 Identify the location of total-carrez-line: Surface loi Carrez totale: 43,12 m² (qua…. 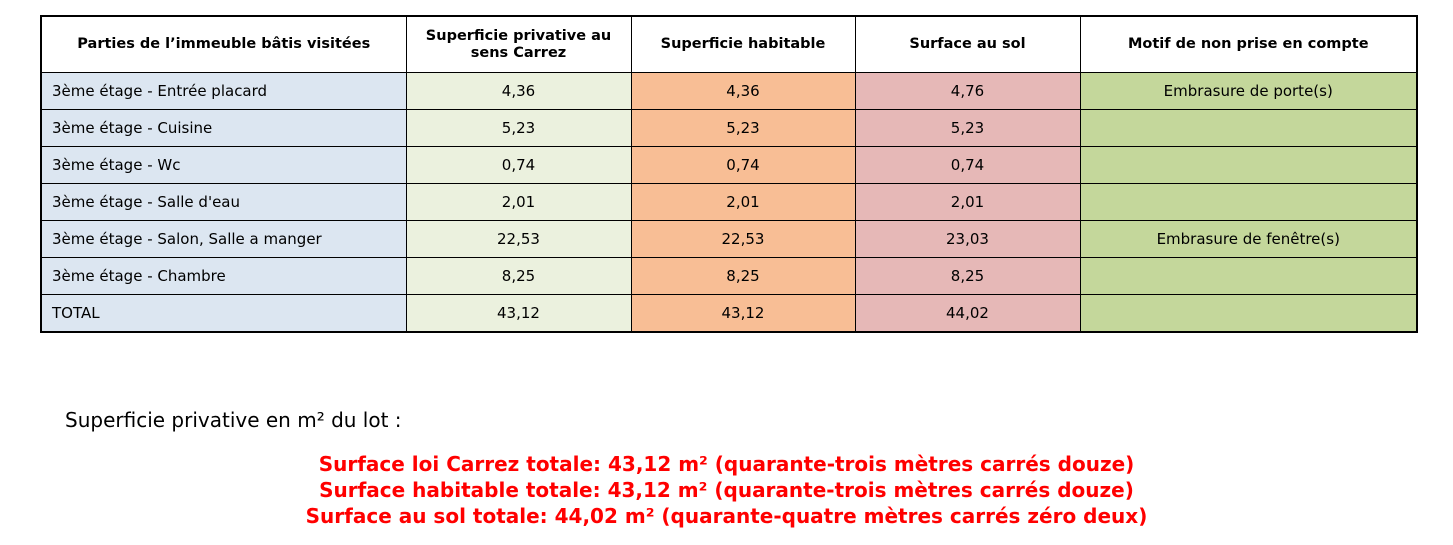
(726, 464).